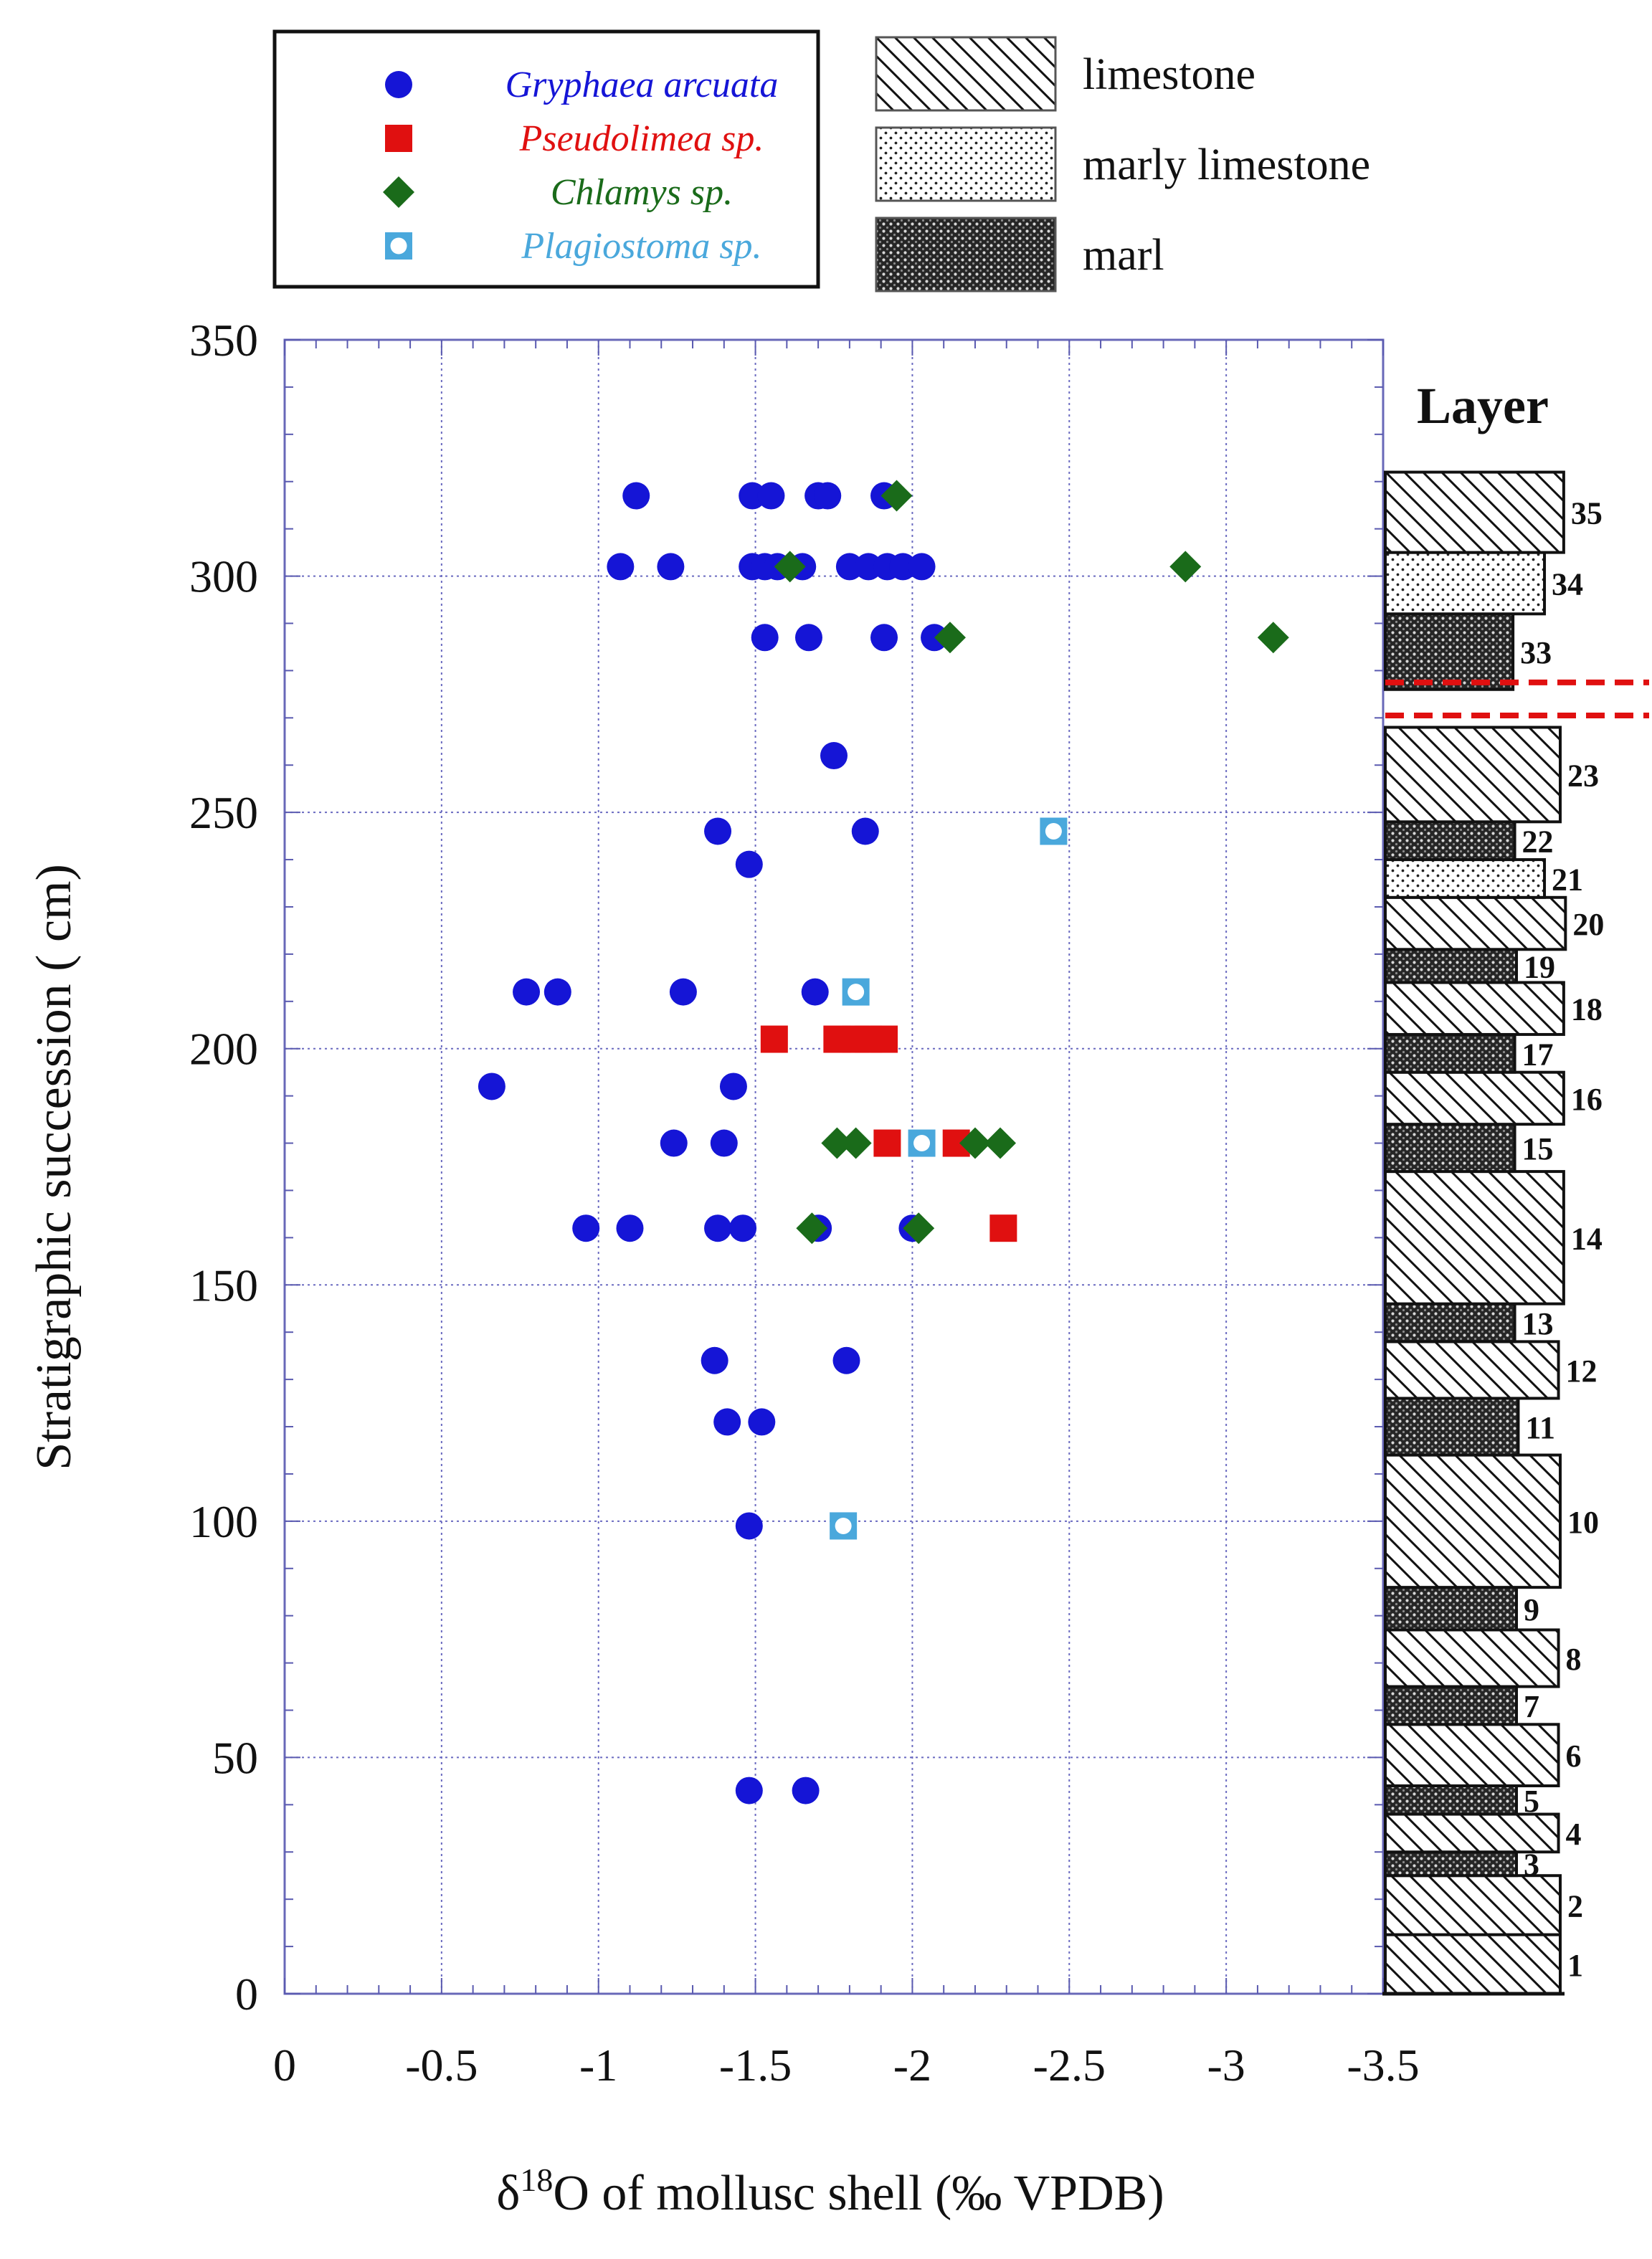  I want to click on legend-item-chlamys-sp: Chlamys sp., so click(558, 192).